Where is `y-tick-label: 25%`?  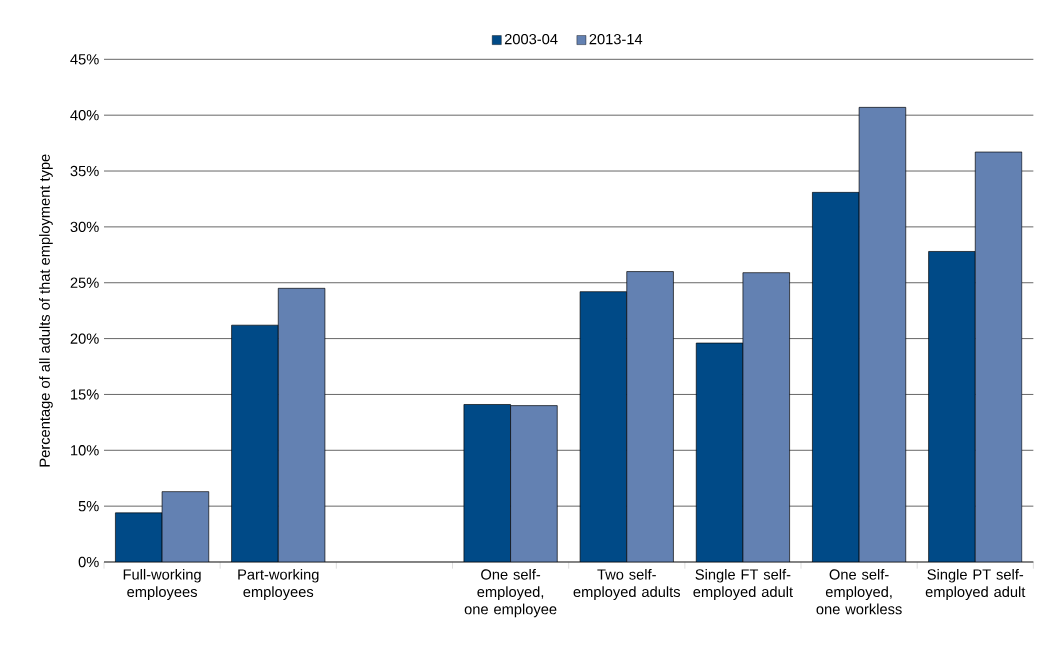
y-tick-label: 25% is located at coordinates (84, 282).